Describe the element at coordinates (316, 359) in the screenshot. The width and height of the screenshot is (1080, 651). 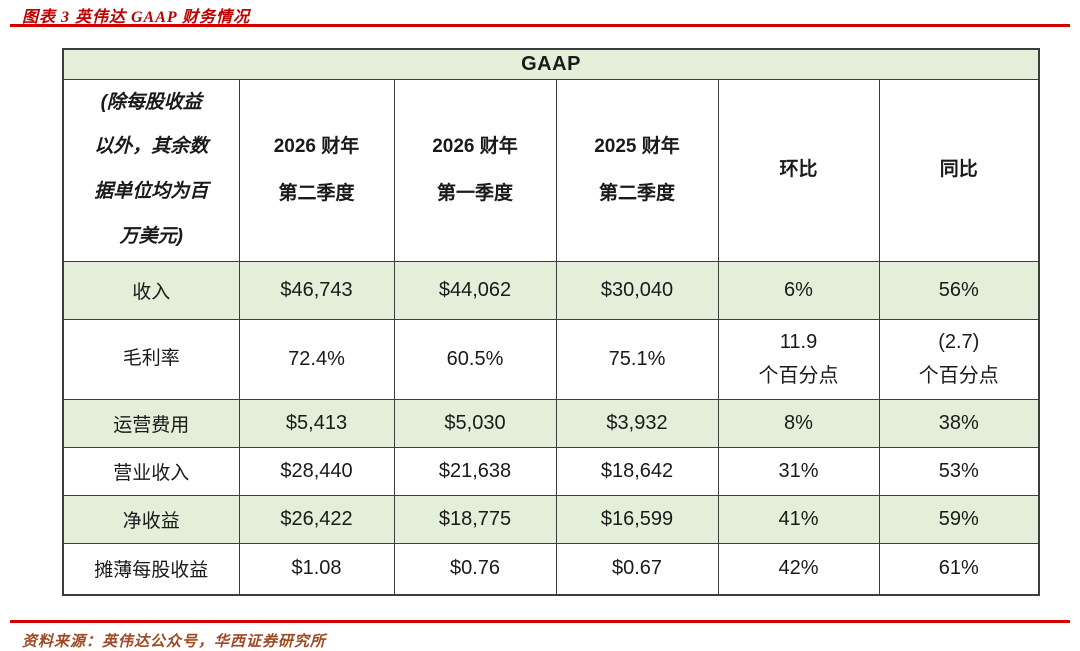
I see `cell: 72.4%` at that location.